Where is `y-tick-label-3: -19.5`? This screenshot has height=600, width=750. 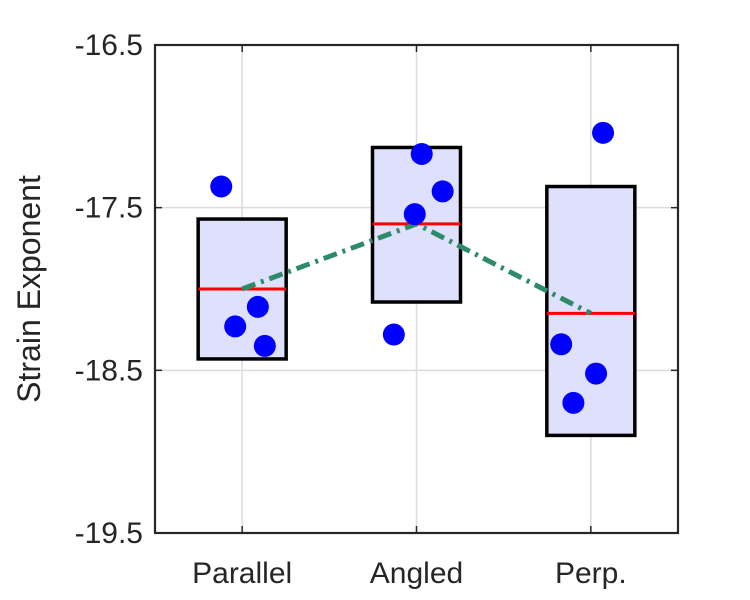
y-tick-label-3: -19.5 is located at coordinates (109, 533).